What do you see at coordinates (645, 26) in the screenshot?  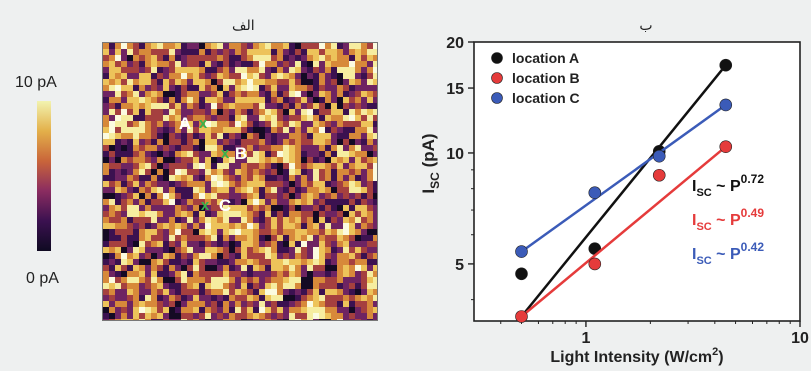 I see `panel-b-label: ب` at bounding box center [645, 26].